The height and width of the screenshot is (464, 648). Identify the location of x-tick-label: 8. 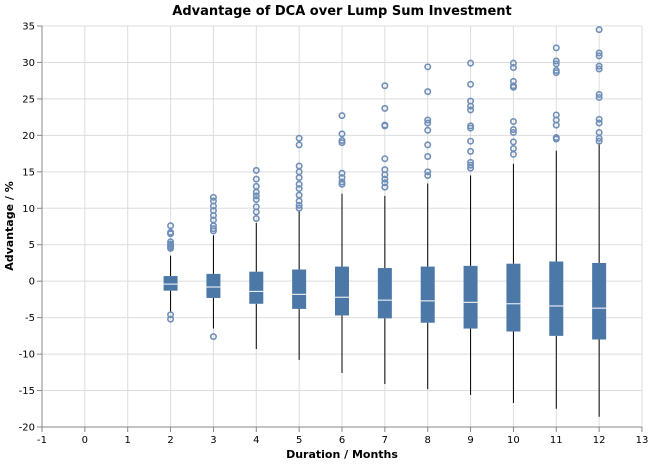
(428, 440).